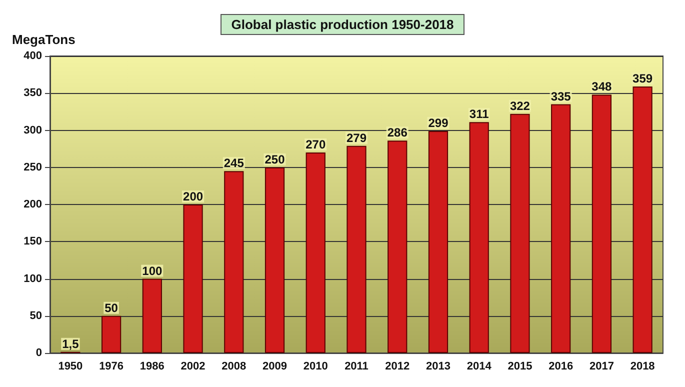 This screenshot has height=387, width=685. Describe the element at coordinates (438, 123) in the screenshot. I see `data-label: 299` at that location.